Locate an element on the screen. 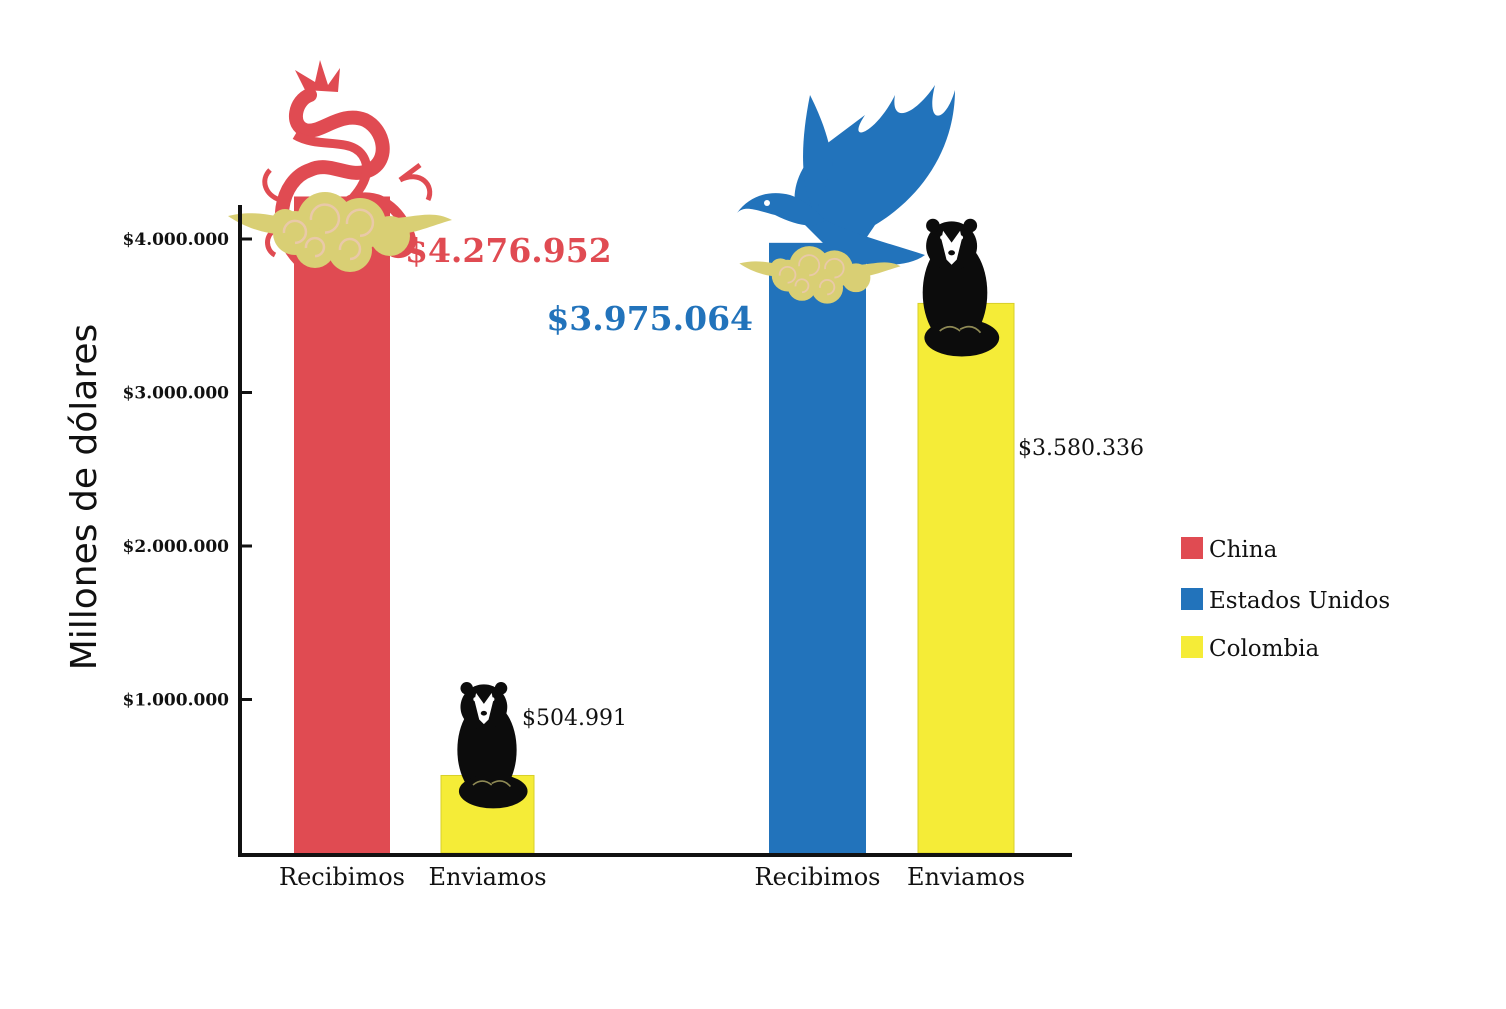 This screenshot has height=1009, width=1506. category-labels: Recibimos Enviamos Recibimos Enviamos is located at coordinates (652, 877).